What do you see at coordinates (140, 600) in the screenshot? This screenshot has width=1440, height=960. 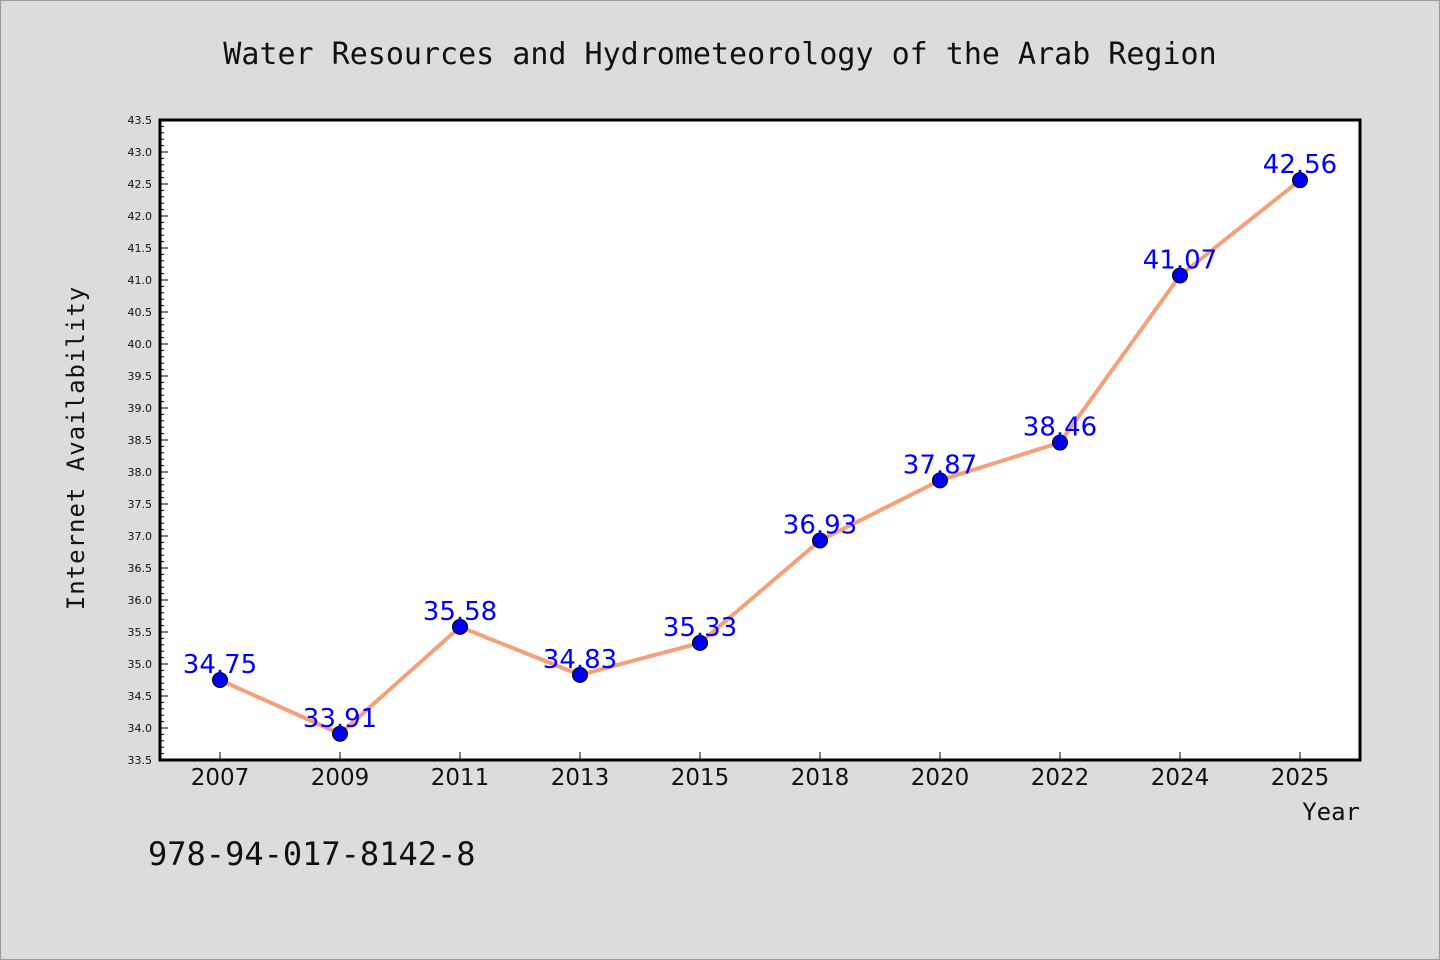 I see `y-tick-label: 36.0` at bounding box center [140, 600].